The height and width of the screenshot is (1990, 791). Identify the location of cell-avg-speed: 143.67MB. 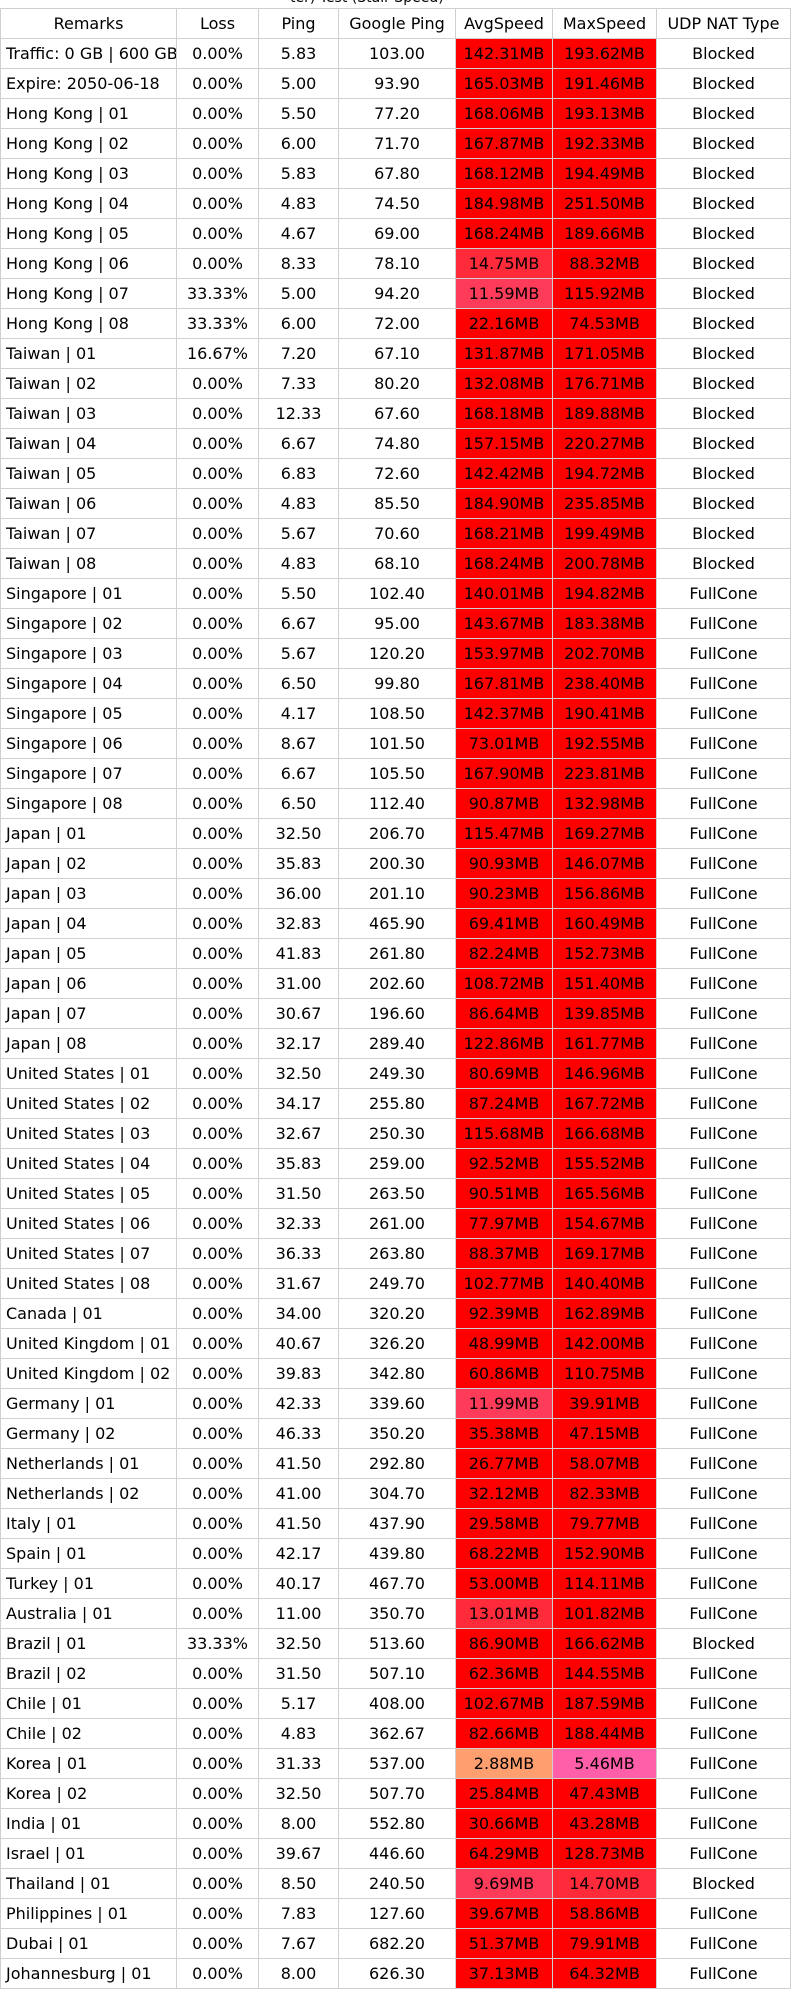
(504, 623).